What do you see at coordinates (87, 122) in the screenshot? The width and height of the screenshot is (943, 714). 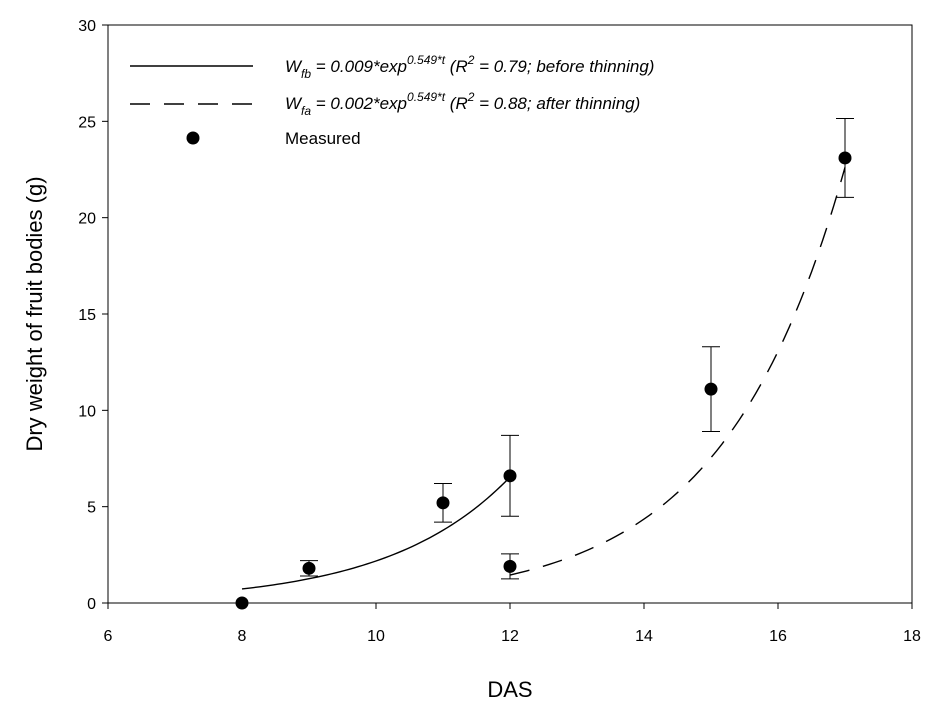 I see `y-tick-label: 25` at bounding box center [87, 122].